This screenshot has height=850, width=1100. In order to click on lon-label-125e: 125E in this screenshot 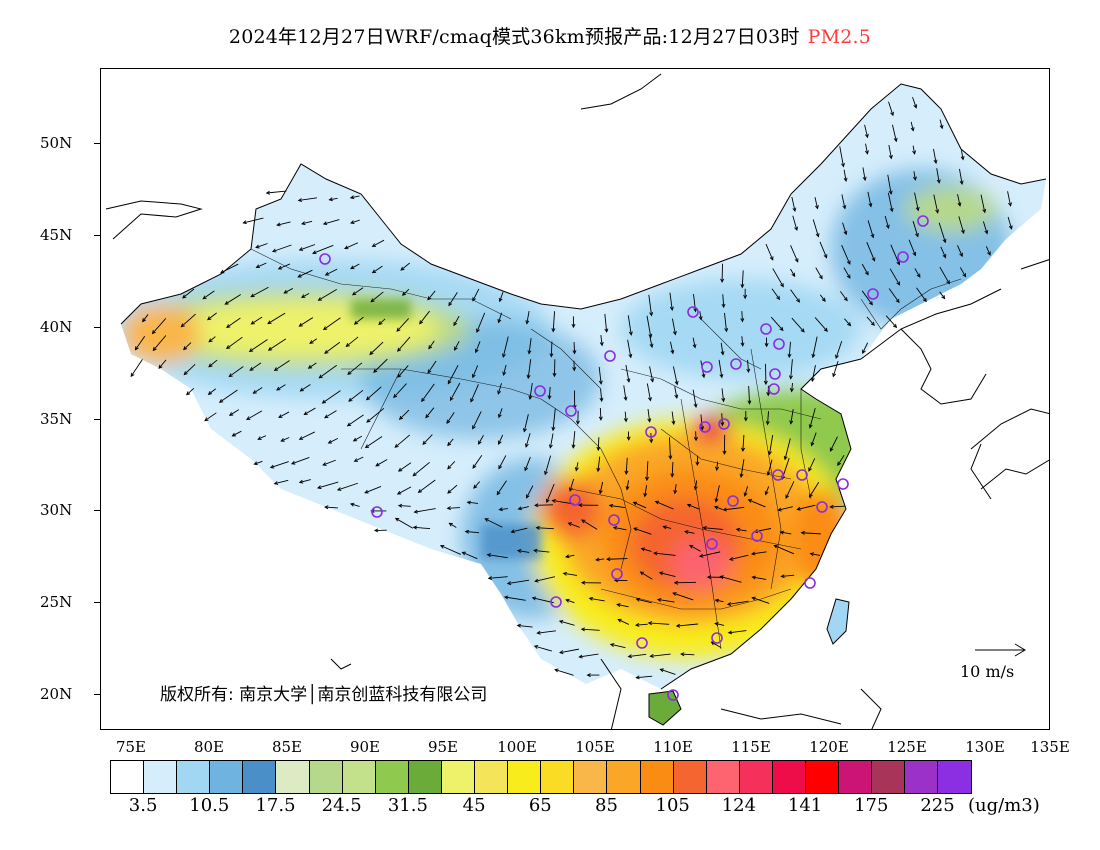, I will do `click(907, 747)`.